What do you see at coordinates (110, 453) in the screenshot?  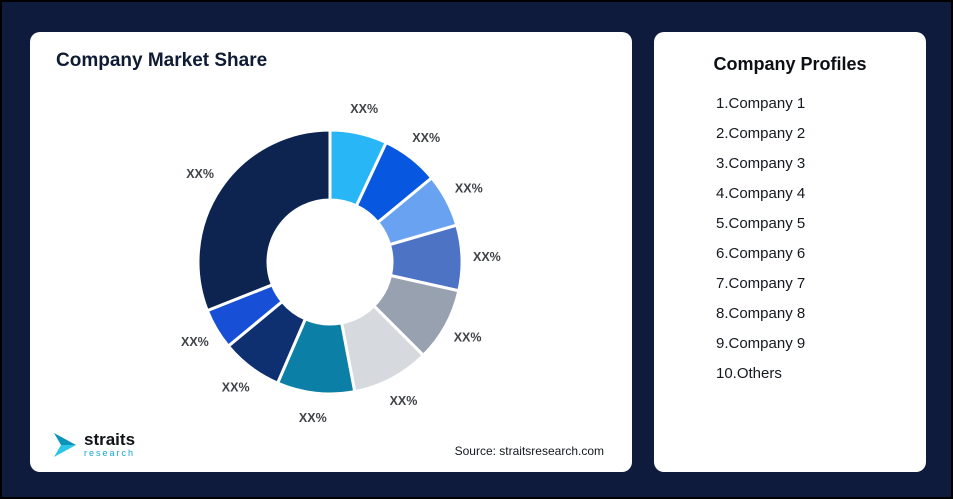 I see `logo-subtext: research` at bounding box center [110, 453].